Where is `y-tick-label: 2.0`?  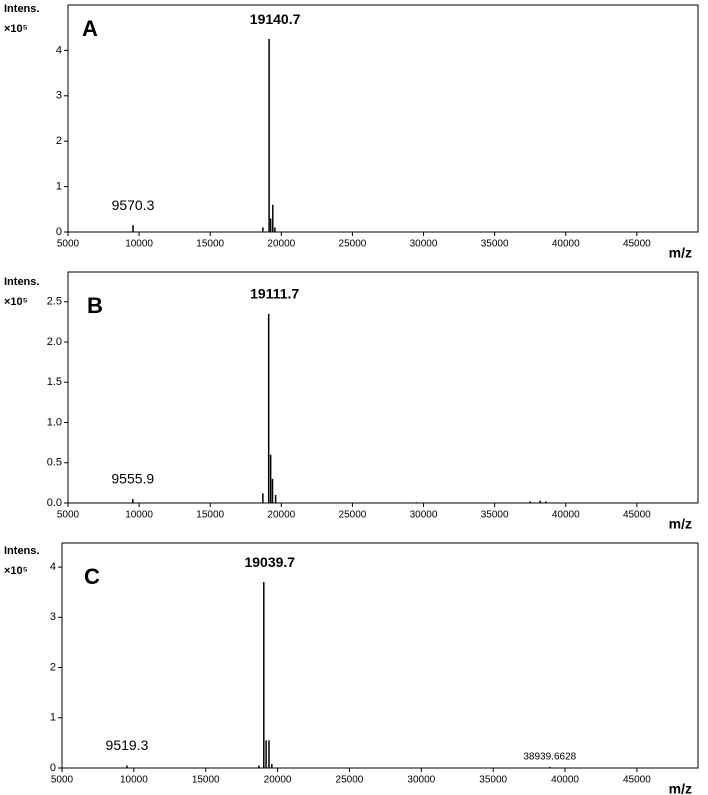 y-tick-label: 2.0 is located at coordinates (54, 342).